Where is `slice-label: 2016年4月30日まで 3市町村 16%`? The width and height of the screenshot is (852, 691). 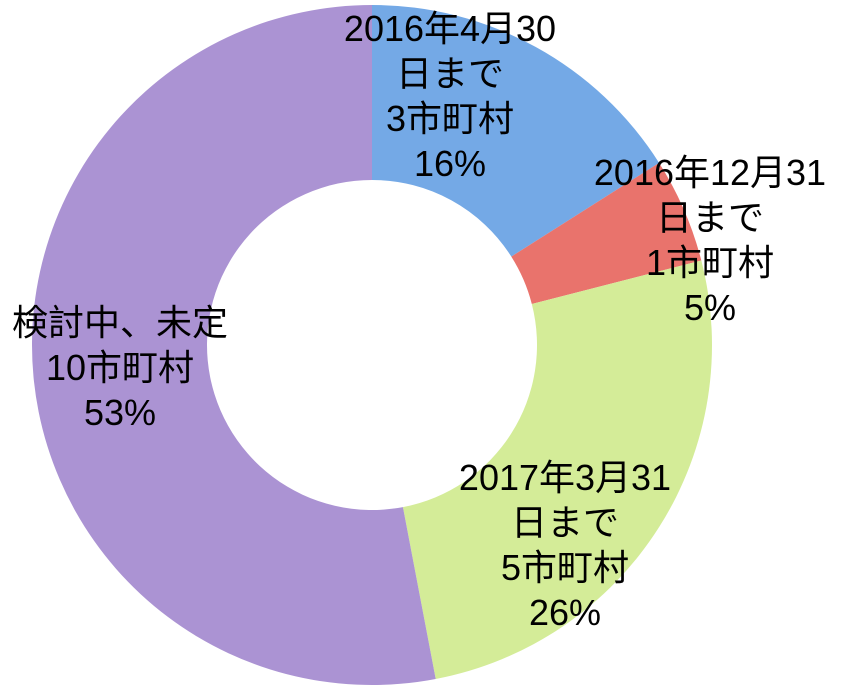
slice-label: 2016年4月30日まで 3市町村 16% is located at coordinates (450, 96).